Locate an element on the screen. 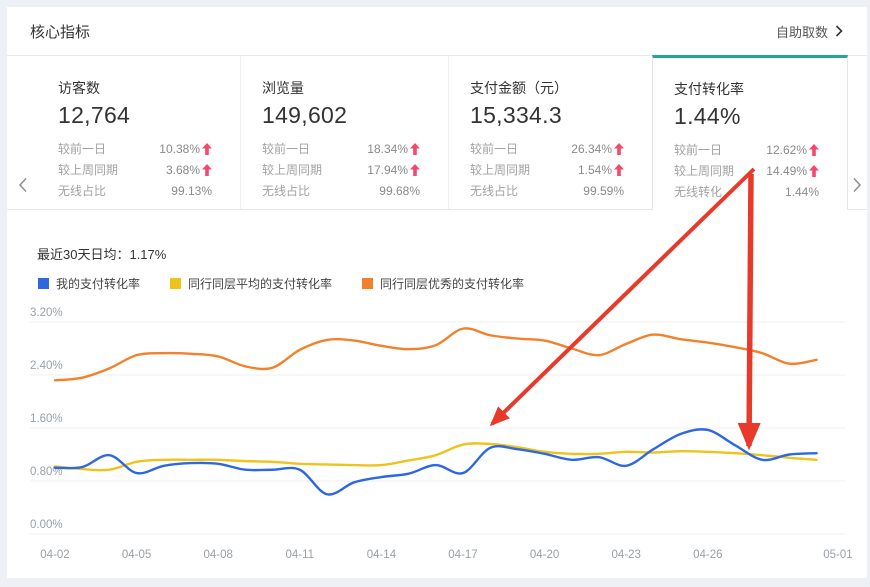 This screenshot has width=870, height=587. svg-text: 04-20 is located at coordinates (544, 555).